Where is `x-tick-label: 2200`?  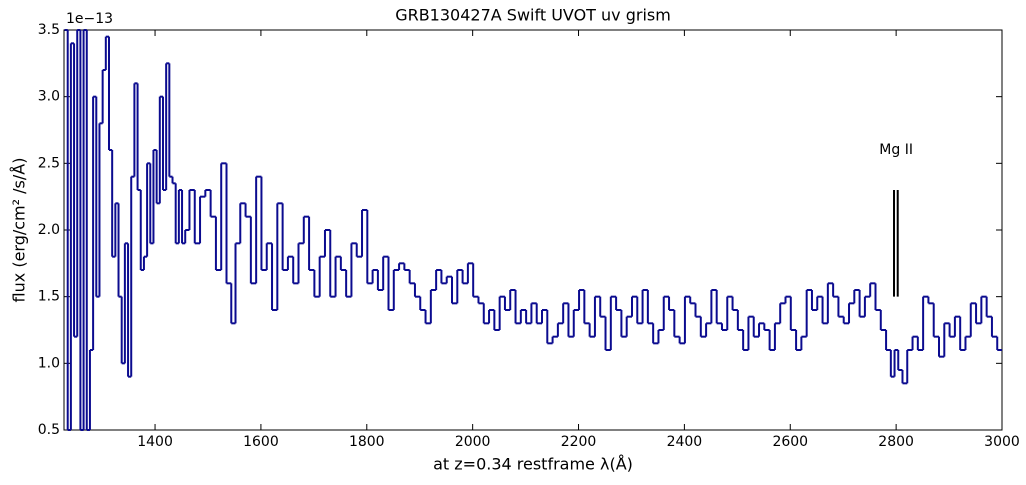
x-tick-label: 2200 is located at coordinates (579, 442).